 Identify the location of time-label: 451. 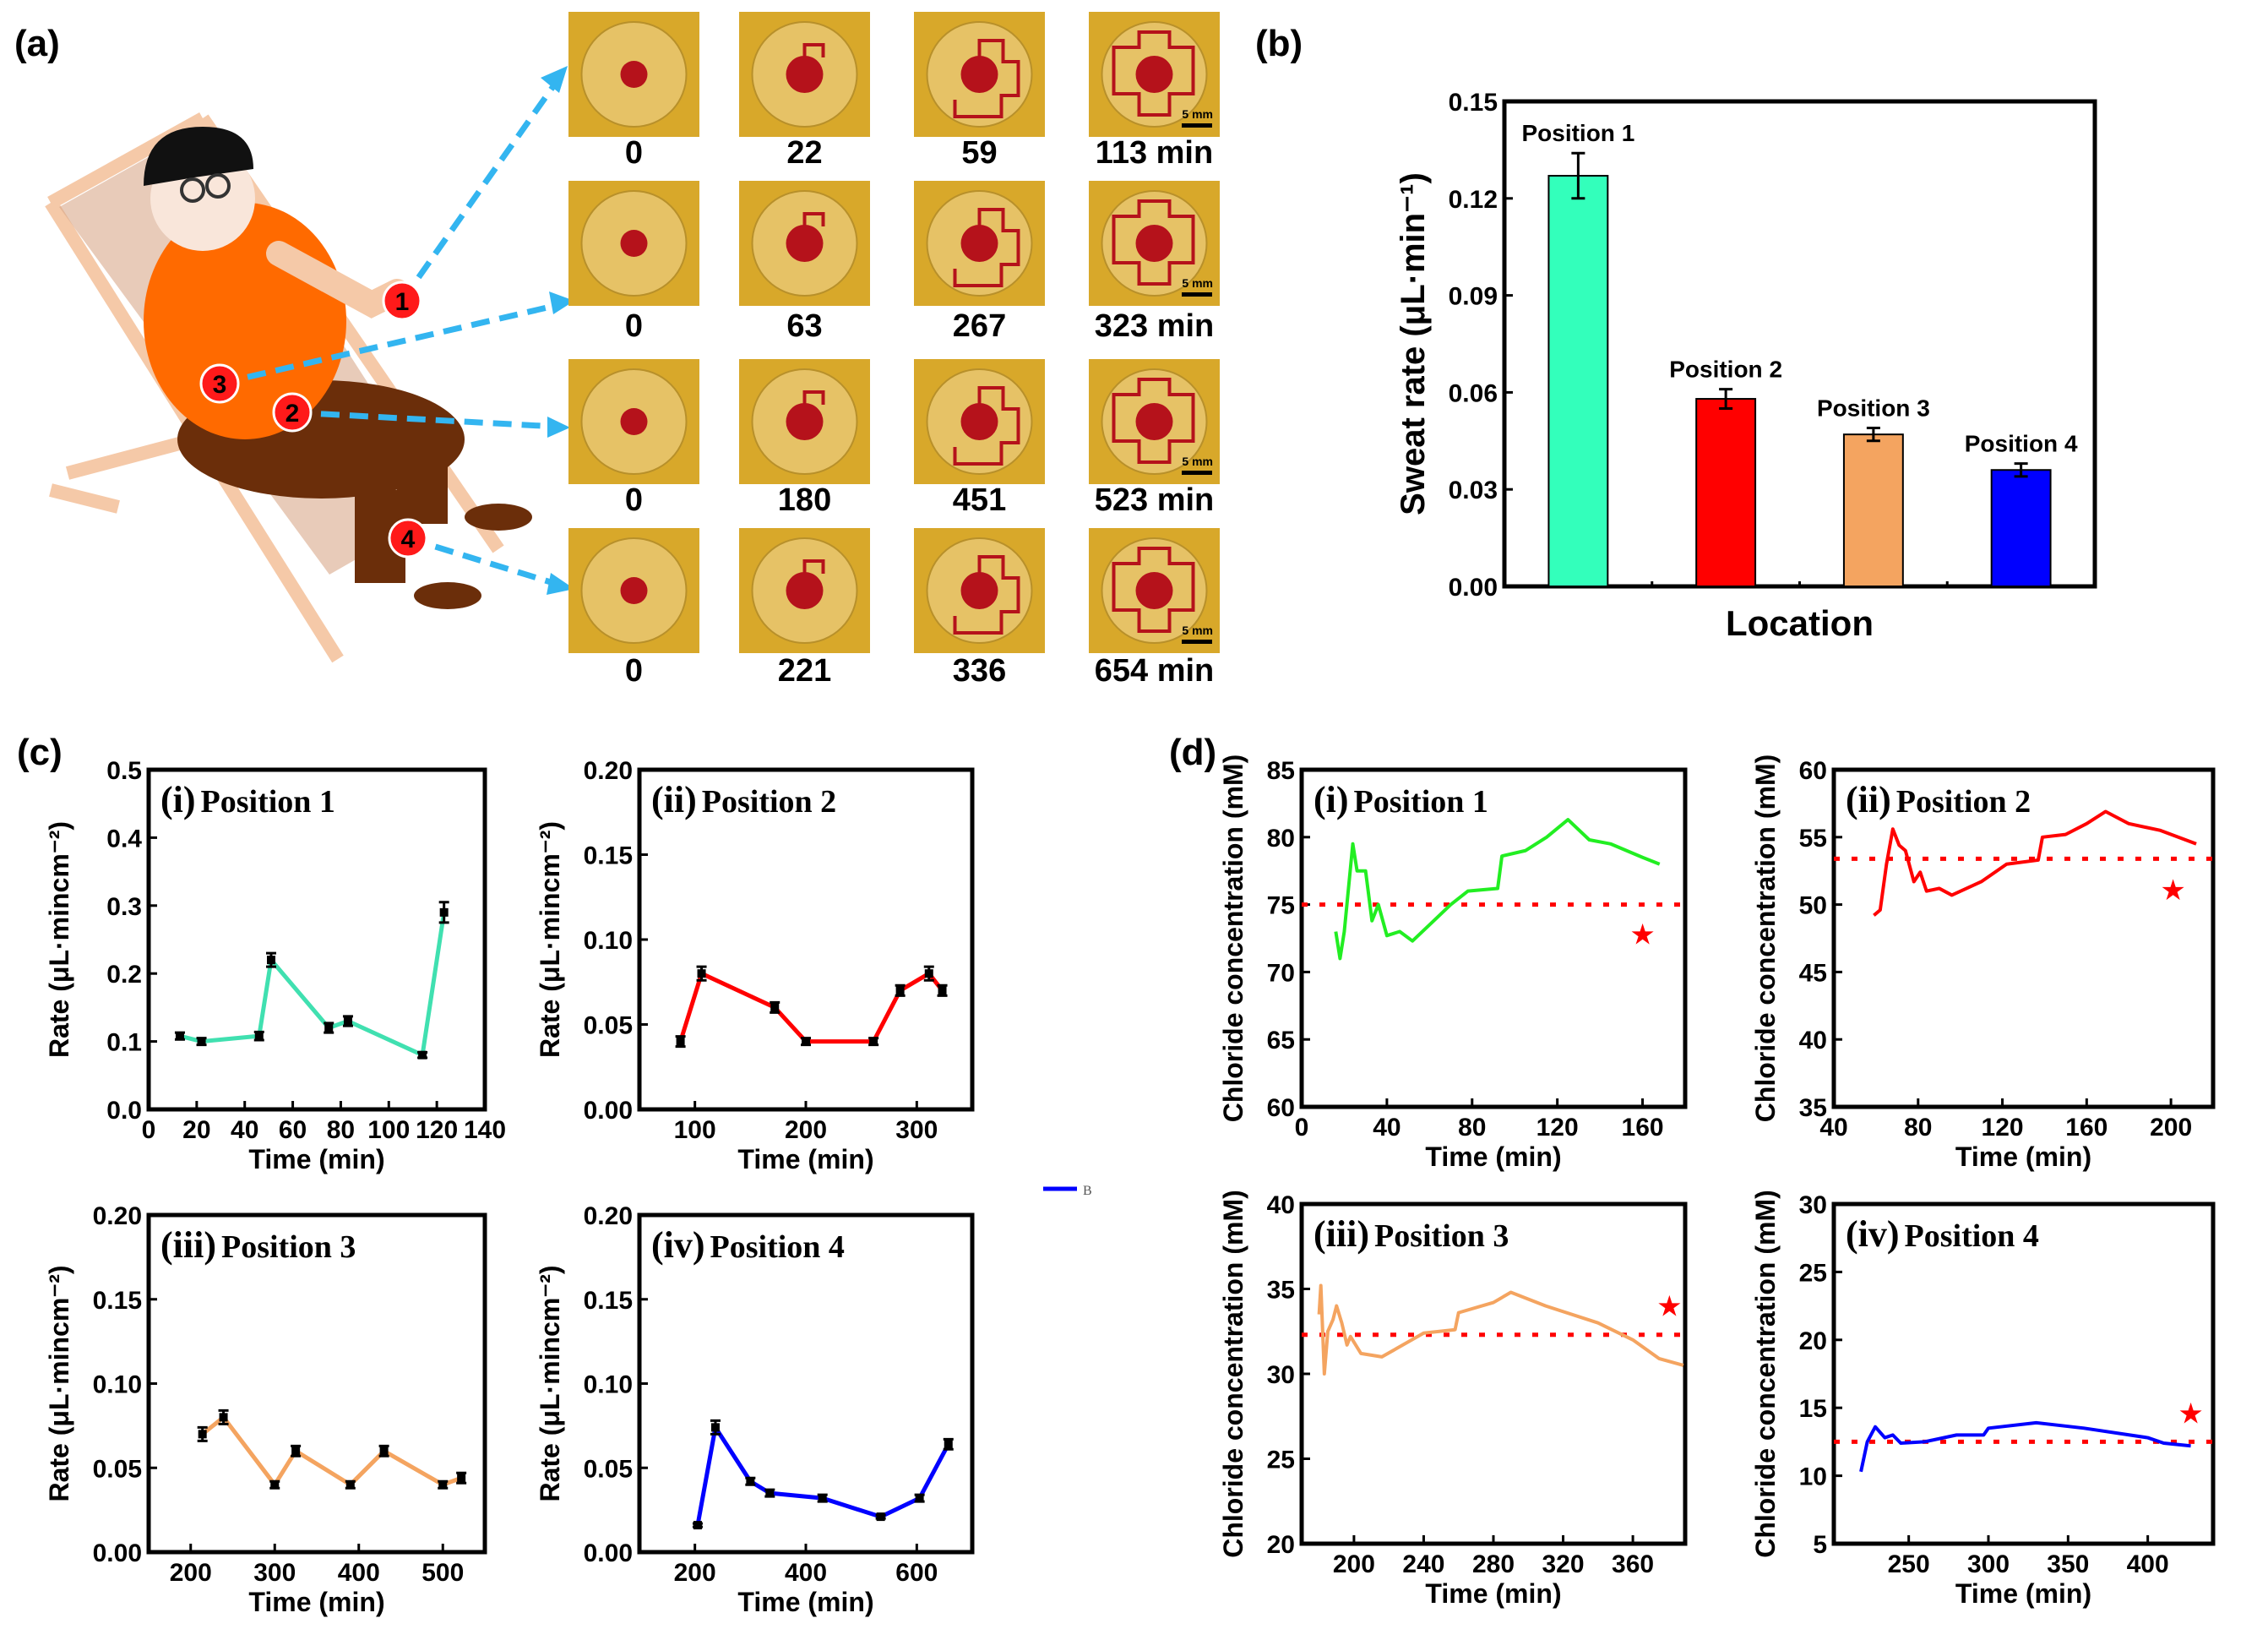
(979, 500).